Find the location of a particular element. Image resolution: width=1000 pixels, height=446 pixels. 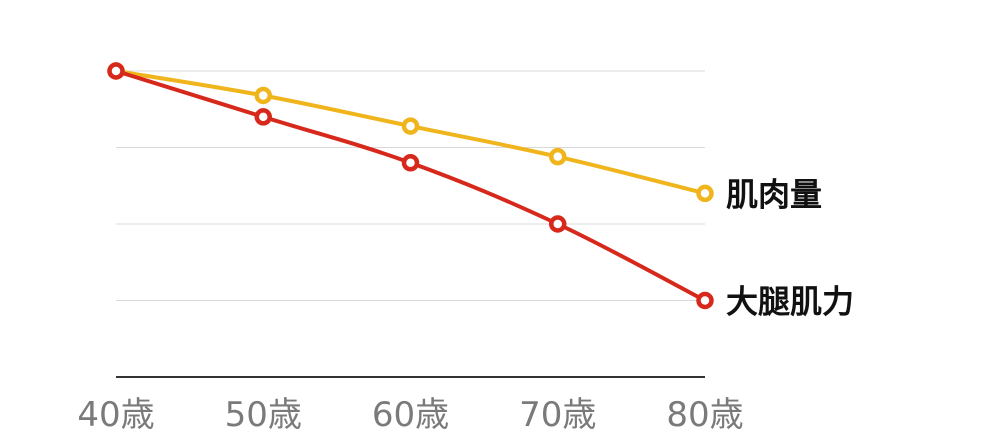

series-label-1: 大腿肌力 is located at coordinates (790, 302).